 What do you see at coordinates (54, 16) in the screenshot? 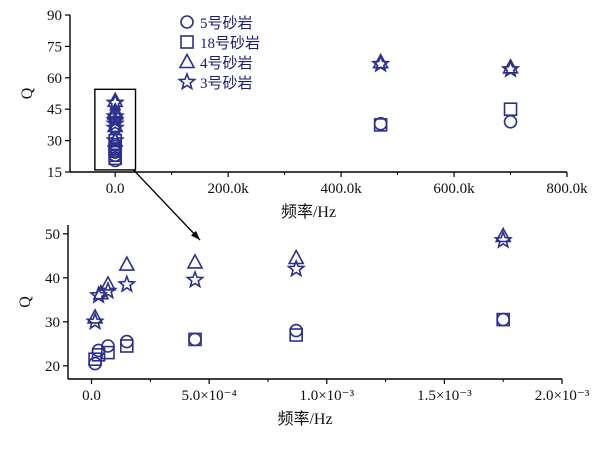
I see `y-tick-label: 90` at bounding box center [54, 16].